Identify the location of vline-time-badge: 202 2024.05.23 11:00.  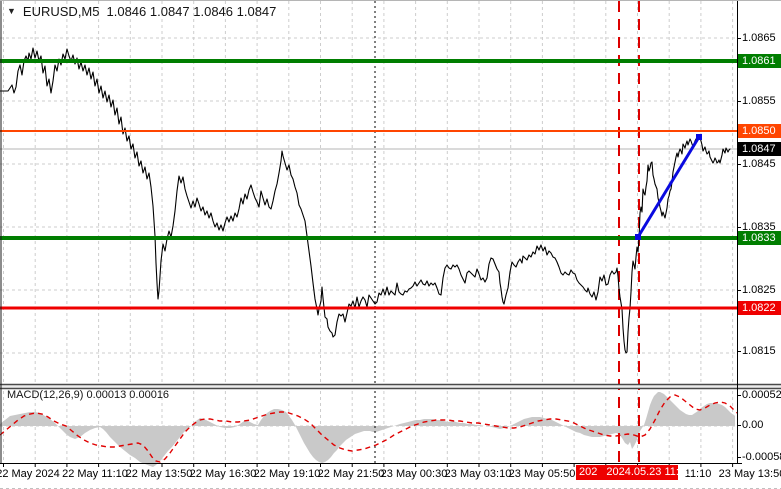
(633, 472).